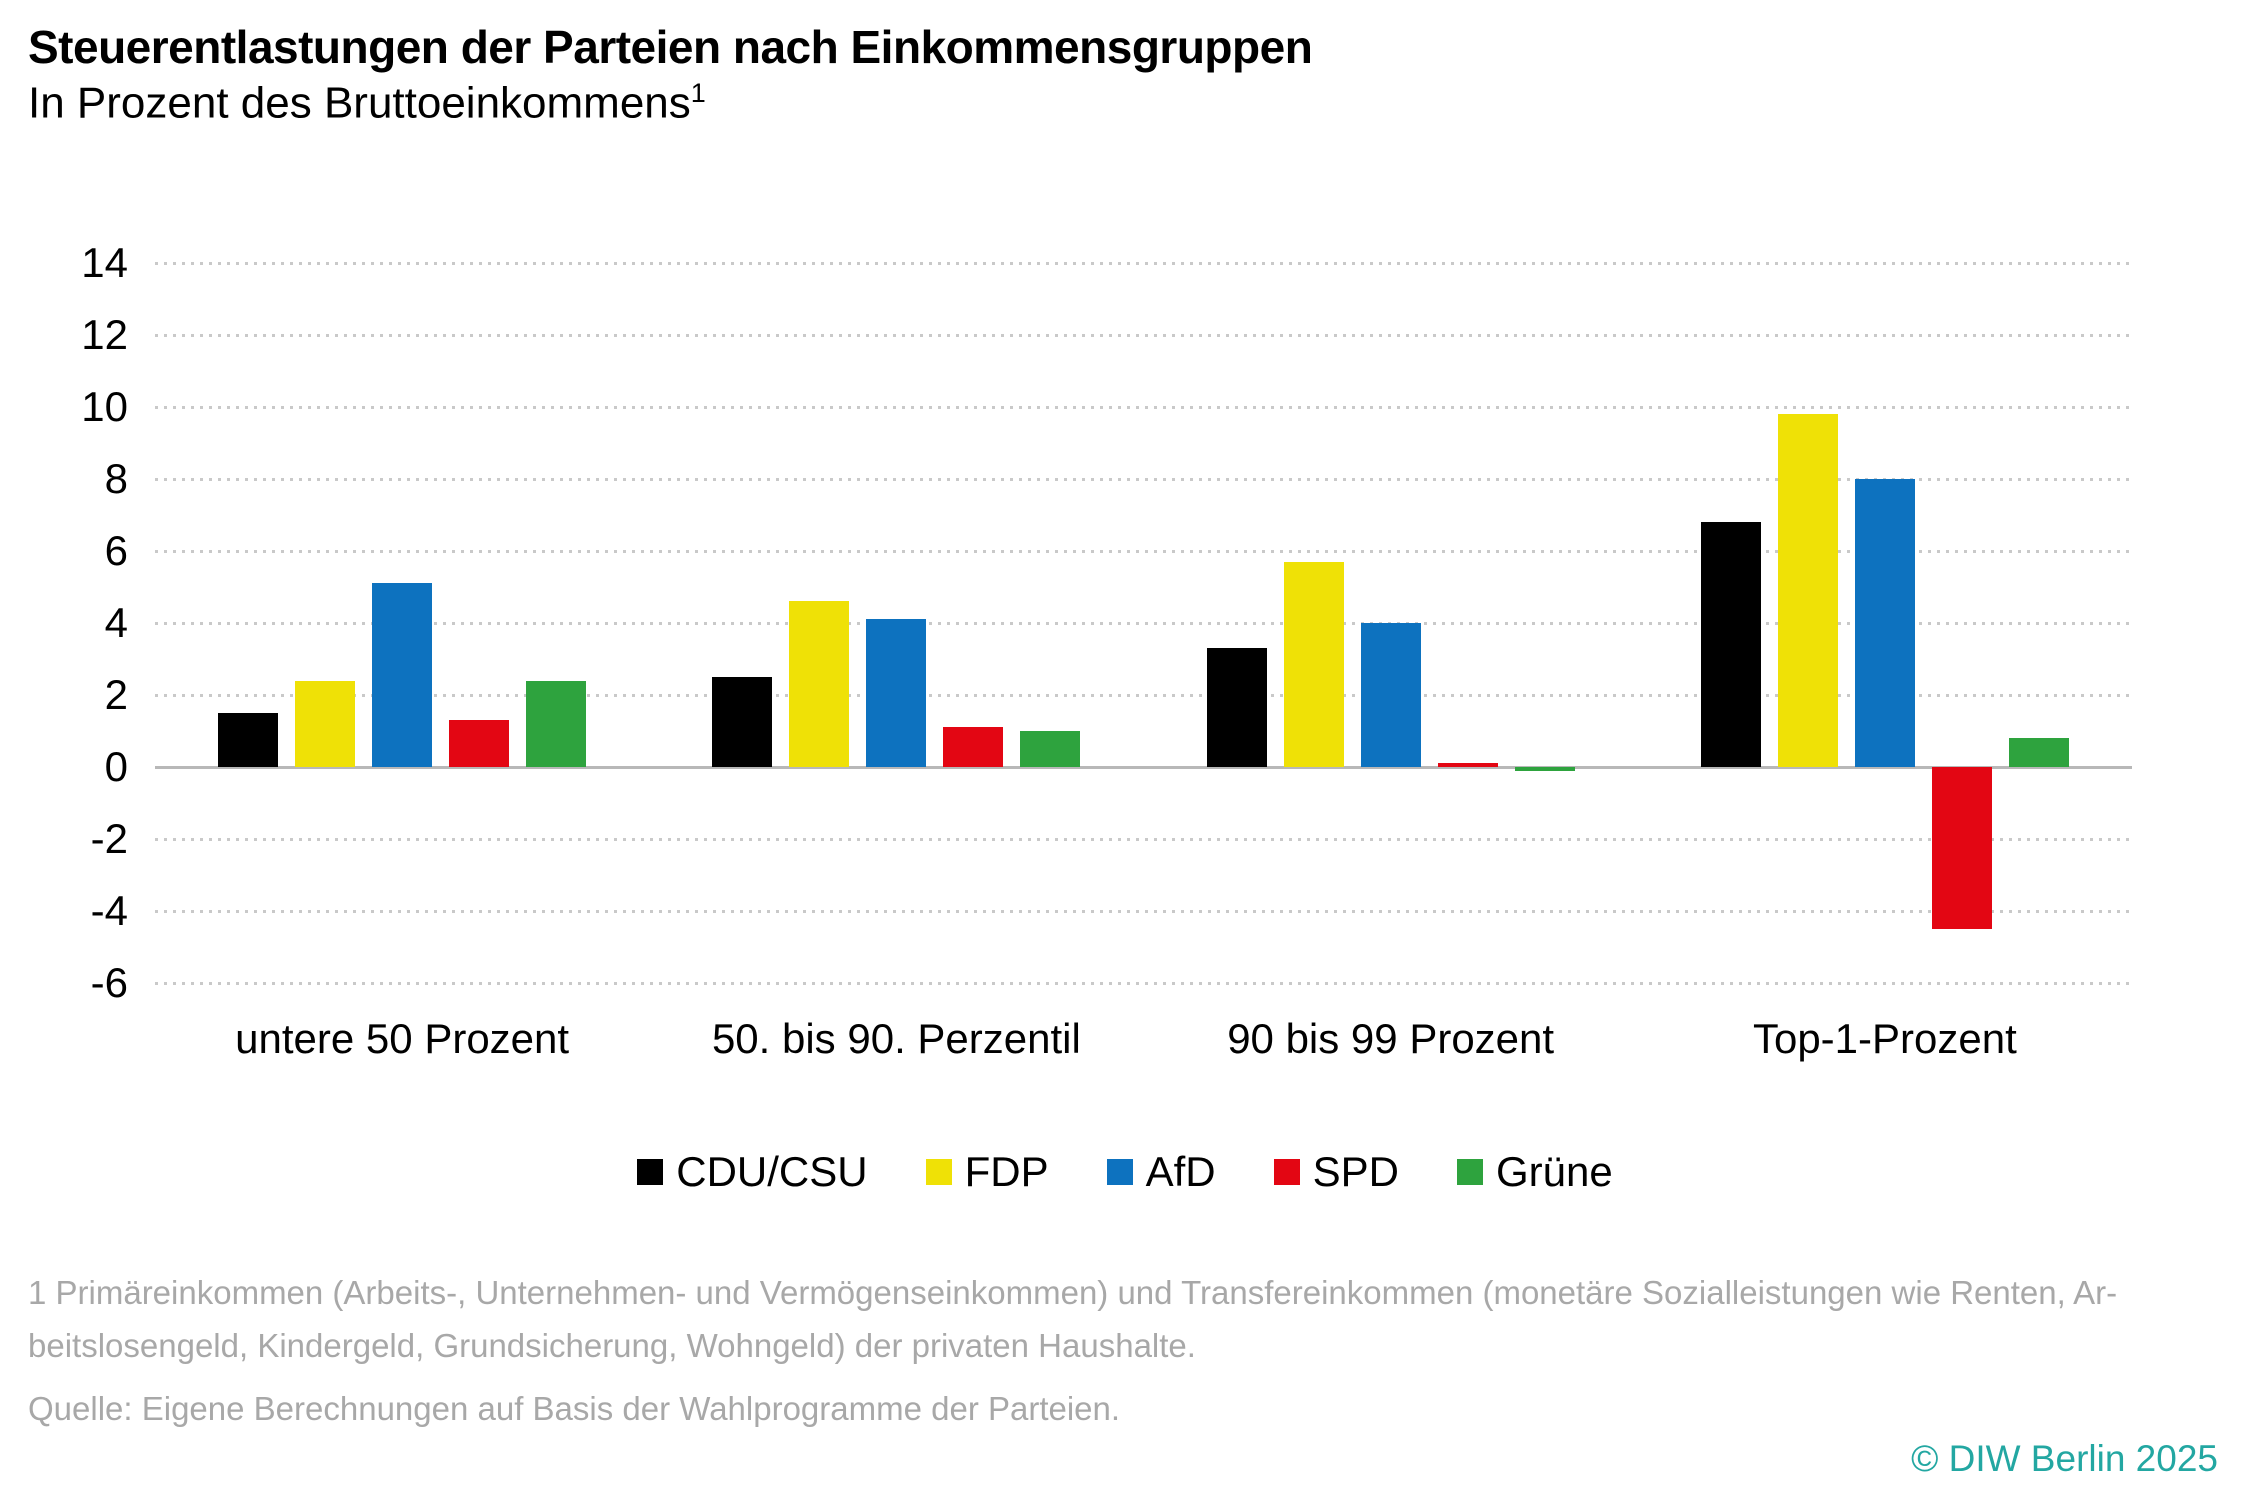  What do you see at coordinates (116, 550) in the screenshot?
I see `y-tick-label-6: 6` at bounding box center [116, 550].